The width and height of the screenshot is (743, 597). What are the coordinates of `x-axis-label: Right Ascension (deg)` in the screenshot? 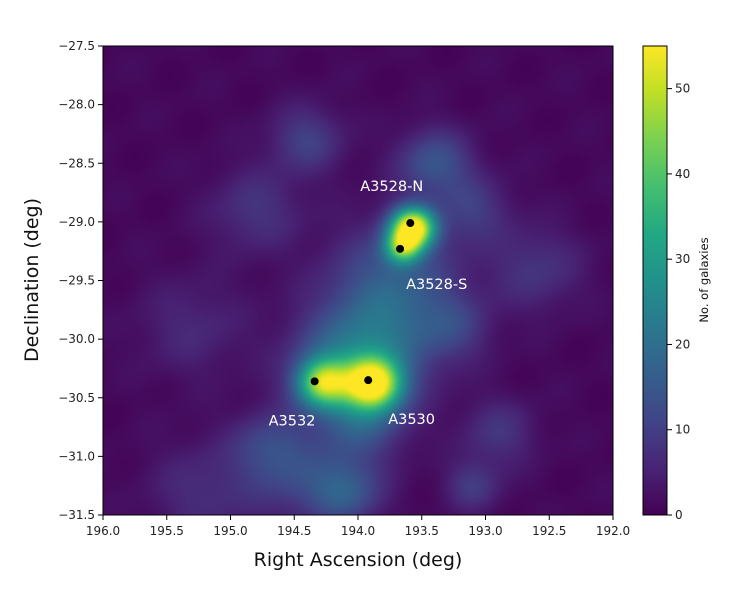 It's located at (358, 560).